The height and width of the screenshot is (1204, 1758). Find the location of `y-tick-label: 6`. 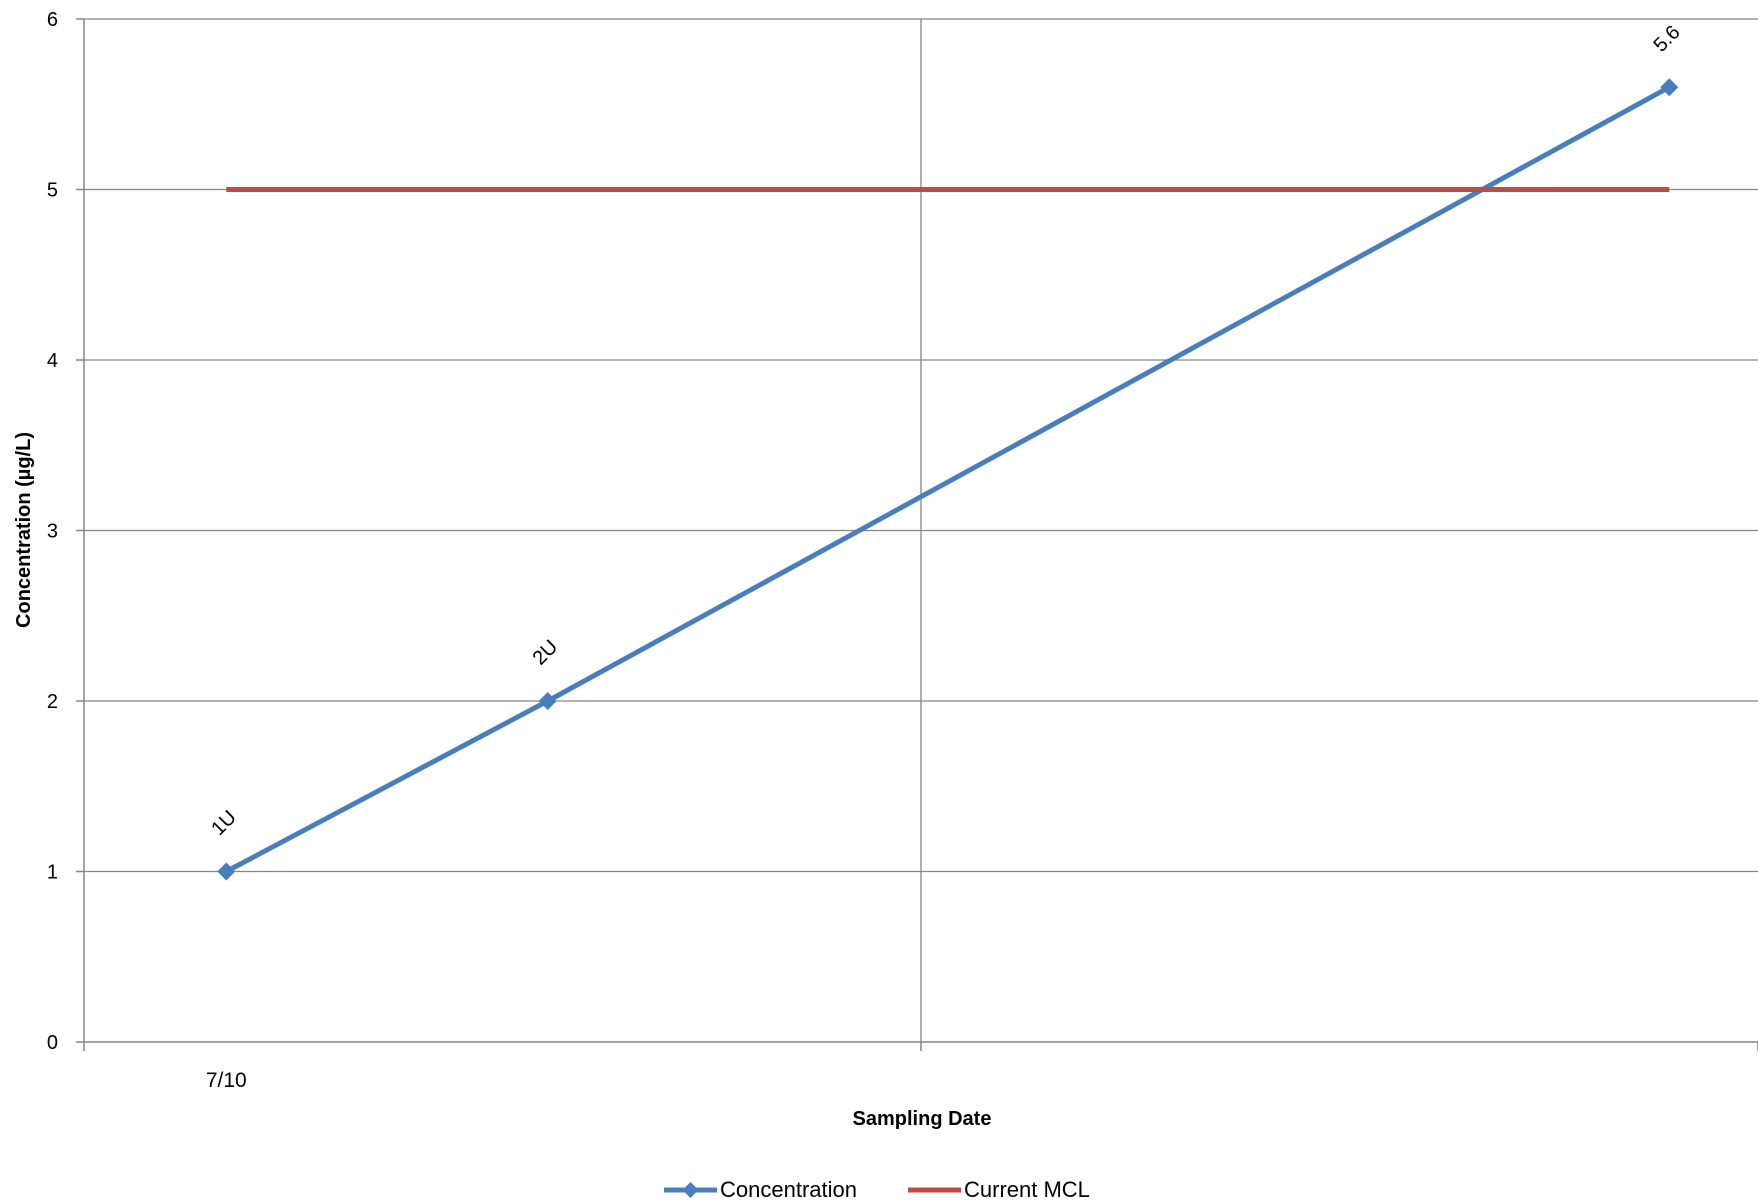

y-tick-label: 6 is located at coordinates (52, 20).